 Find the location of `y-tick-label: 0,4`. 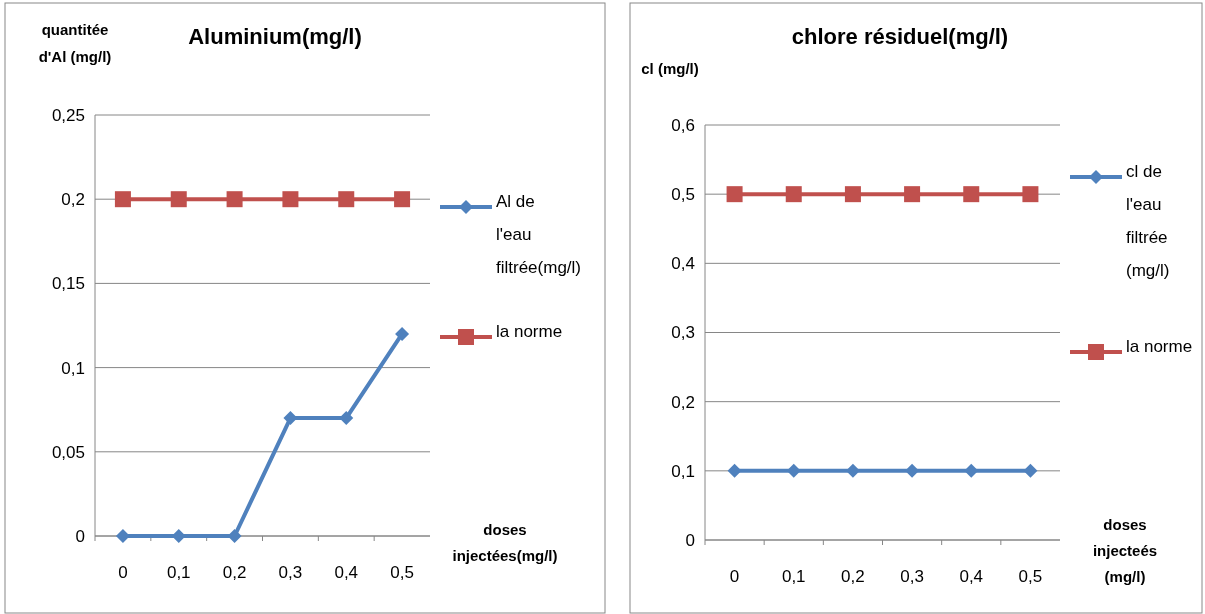

y-tick-label: 0,4 is located at coordinates (683, 264).